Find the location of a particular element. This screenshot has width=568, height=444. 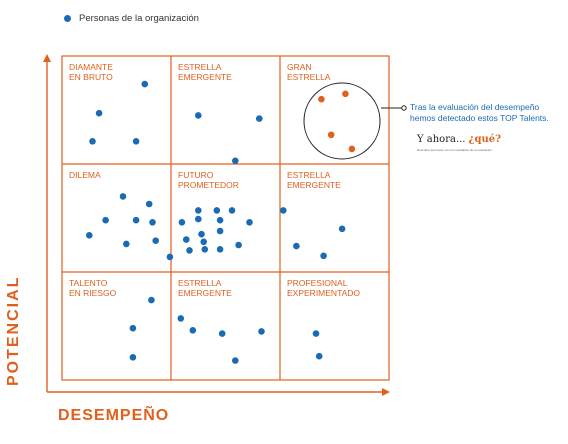

cell-label: GRAN ESTRELLA is located at coordinates (309, 72).